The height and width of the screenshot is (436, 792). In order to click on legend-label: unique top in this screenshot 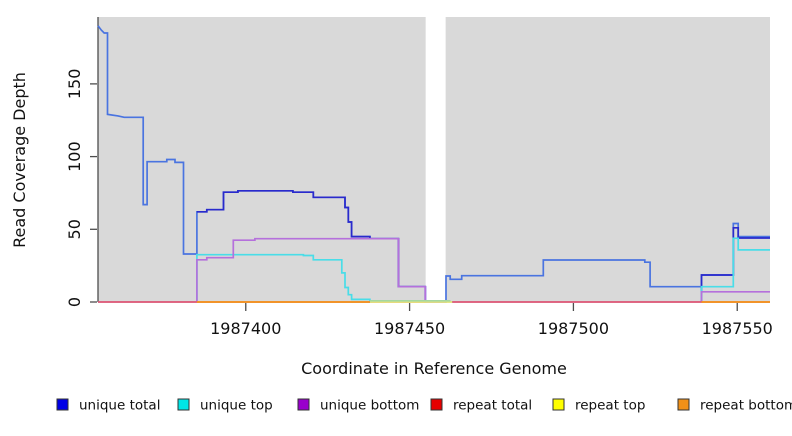, I will do `click(236, 406)`.